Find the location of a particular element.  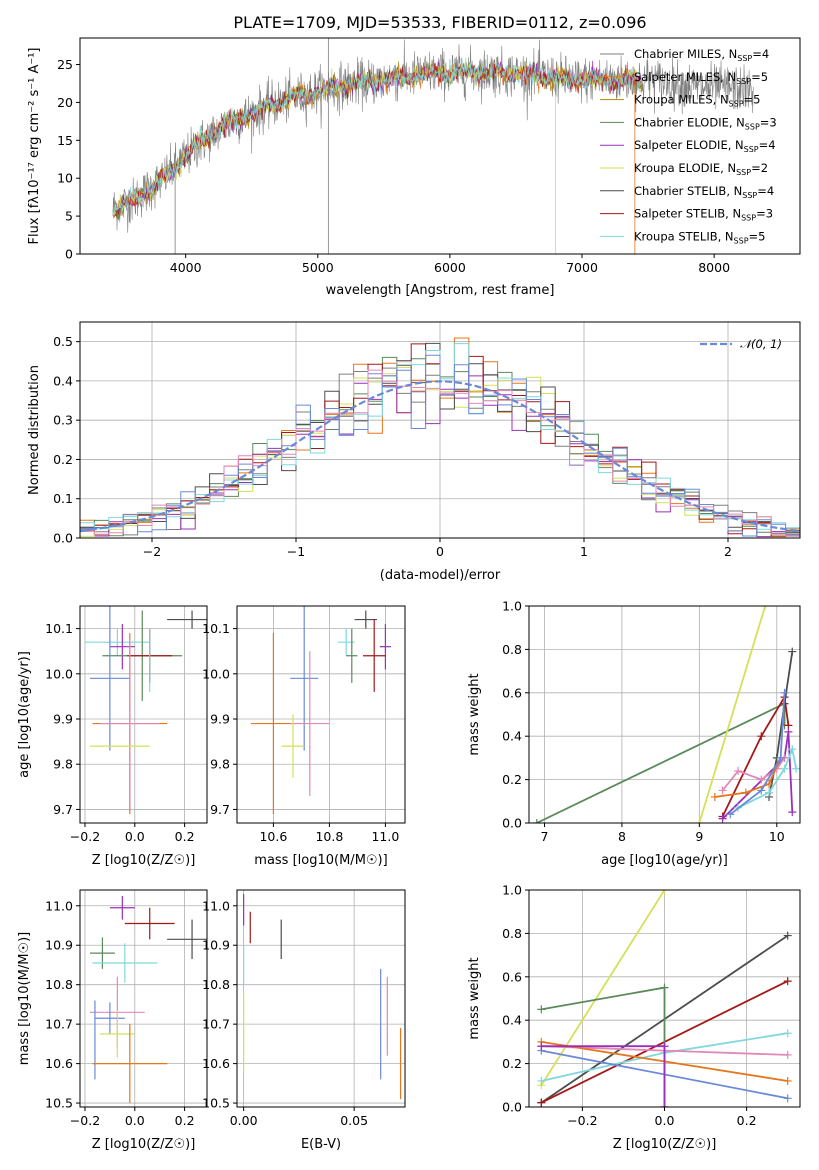

x-tick-label: 4000 is located at coordinates (186, 267).